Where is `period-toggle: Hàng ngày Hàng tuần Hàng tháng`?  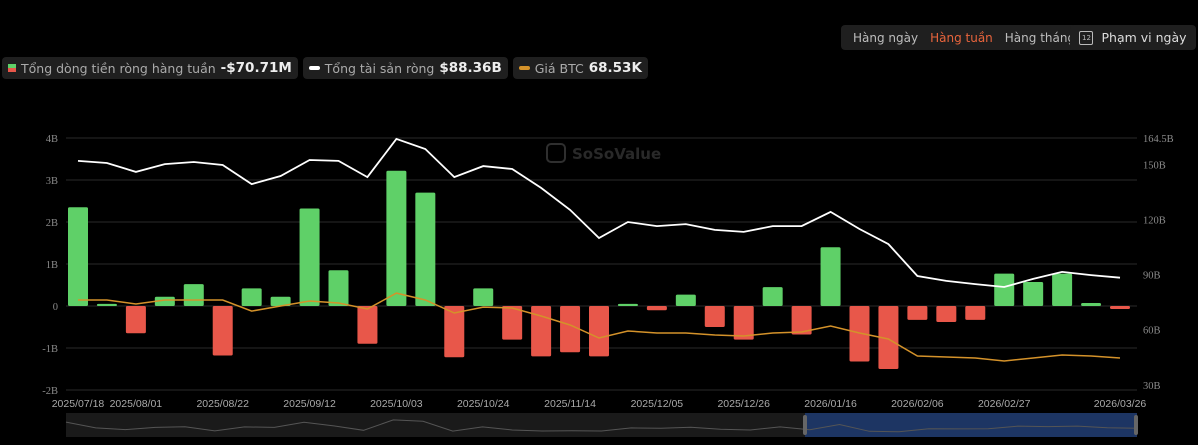 period-toggle: Hàng ngày Hàng tuần Hàng tháng is located at coordinates (964, 37).